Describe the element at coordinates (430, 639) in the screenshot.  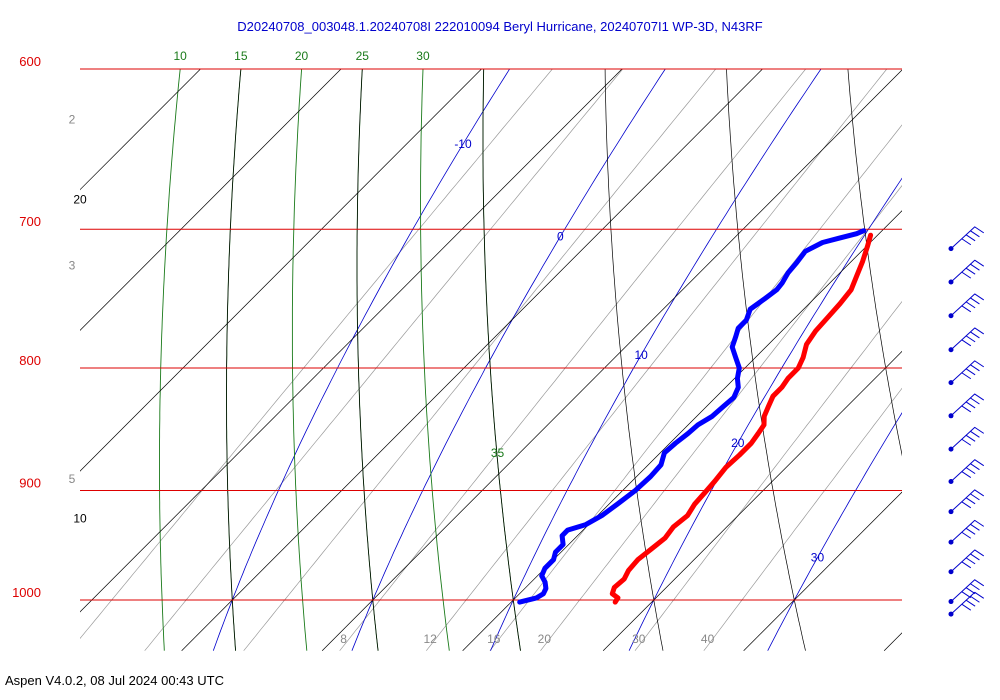
I see `mixing-ratio-label: 12` at that location.